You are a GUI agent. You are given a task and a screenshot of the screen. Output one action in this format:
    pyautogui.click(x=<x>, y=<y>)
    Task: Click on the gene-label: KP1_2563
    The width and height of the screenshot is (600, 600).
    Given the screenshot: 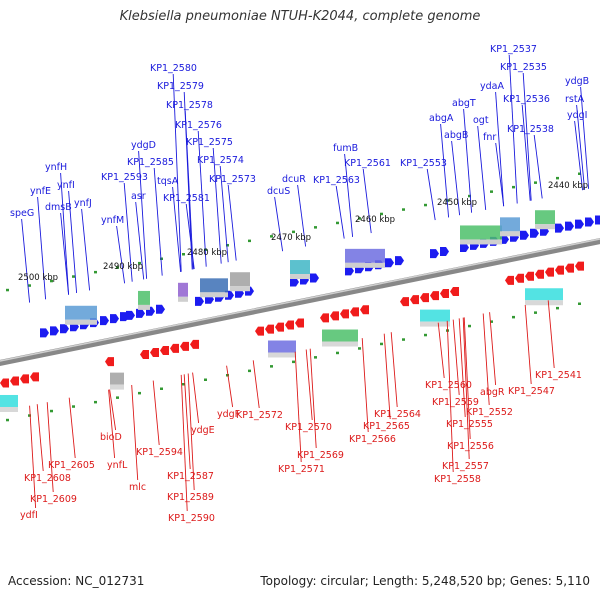 What is the action you would take?
    pyautogui.click(x=336, y=180)
    